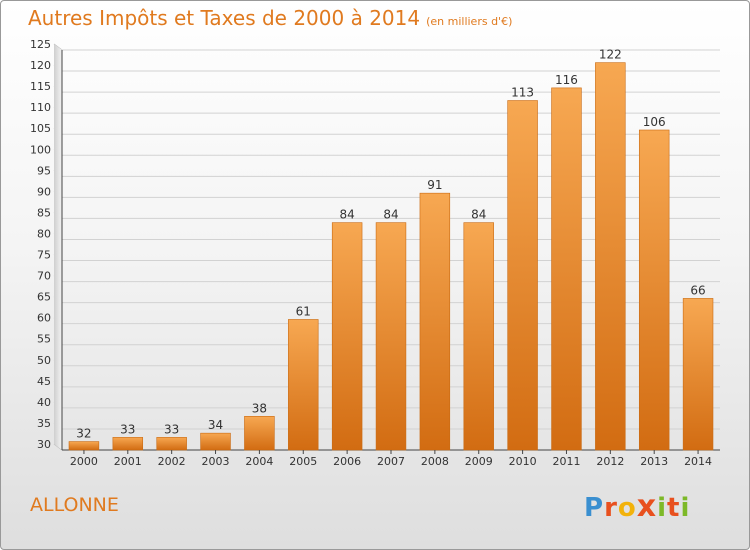 The width and height of the screenshot is (750, 550). What do you see at coordinates (44, 318) in the screenshot?
I see `y-tick-label: 60` at bounding box center [44, 318].